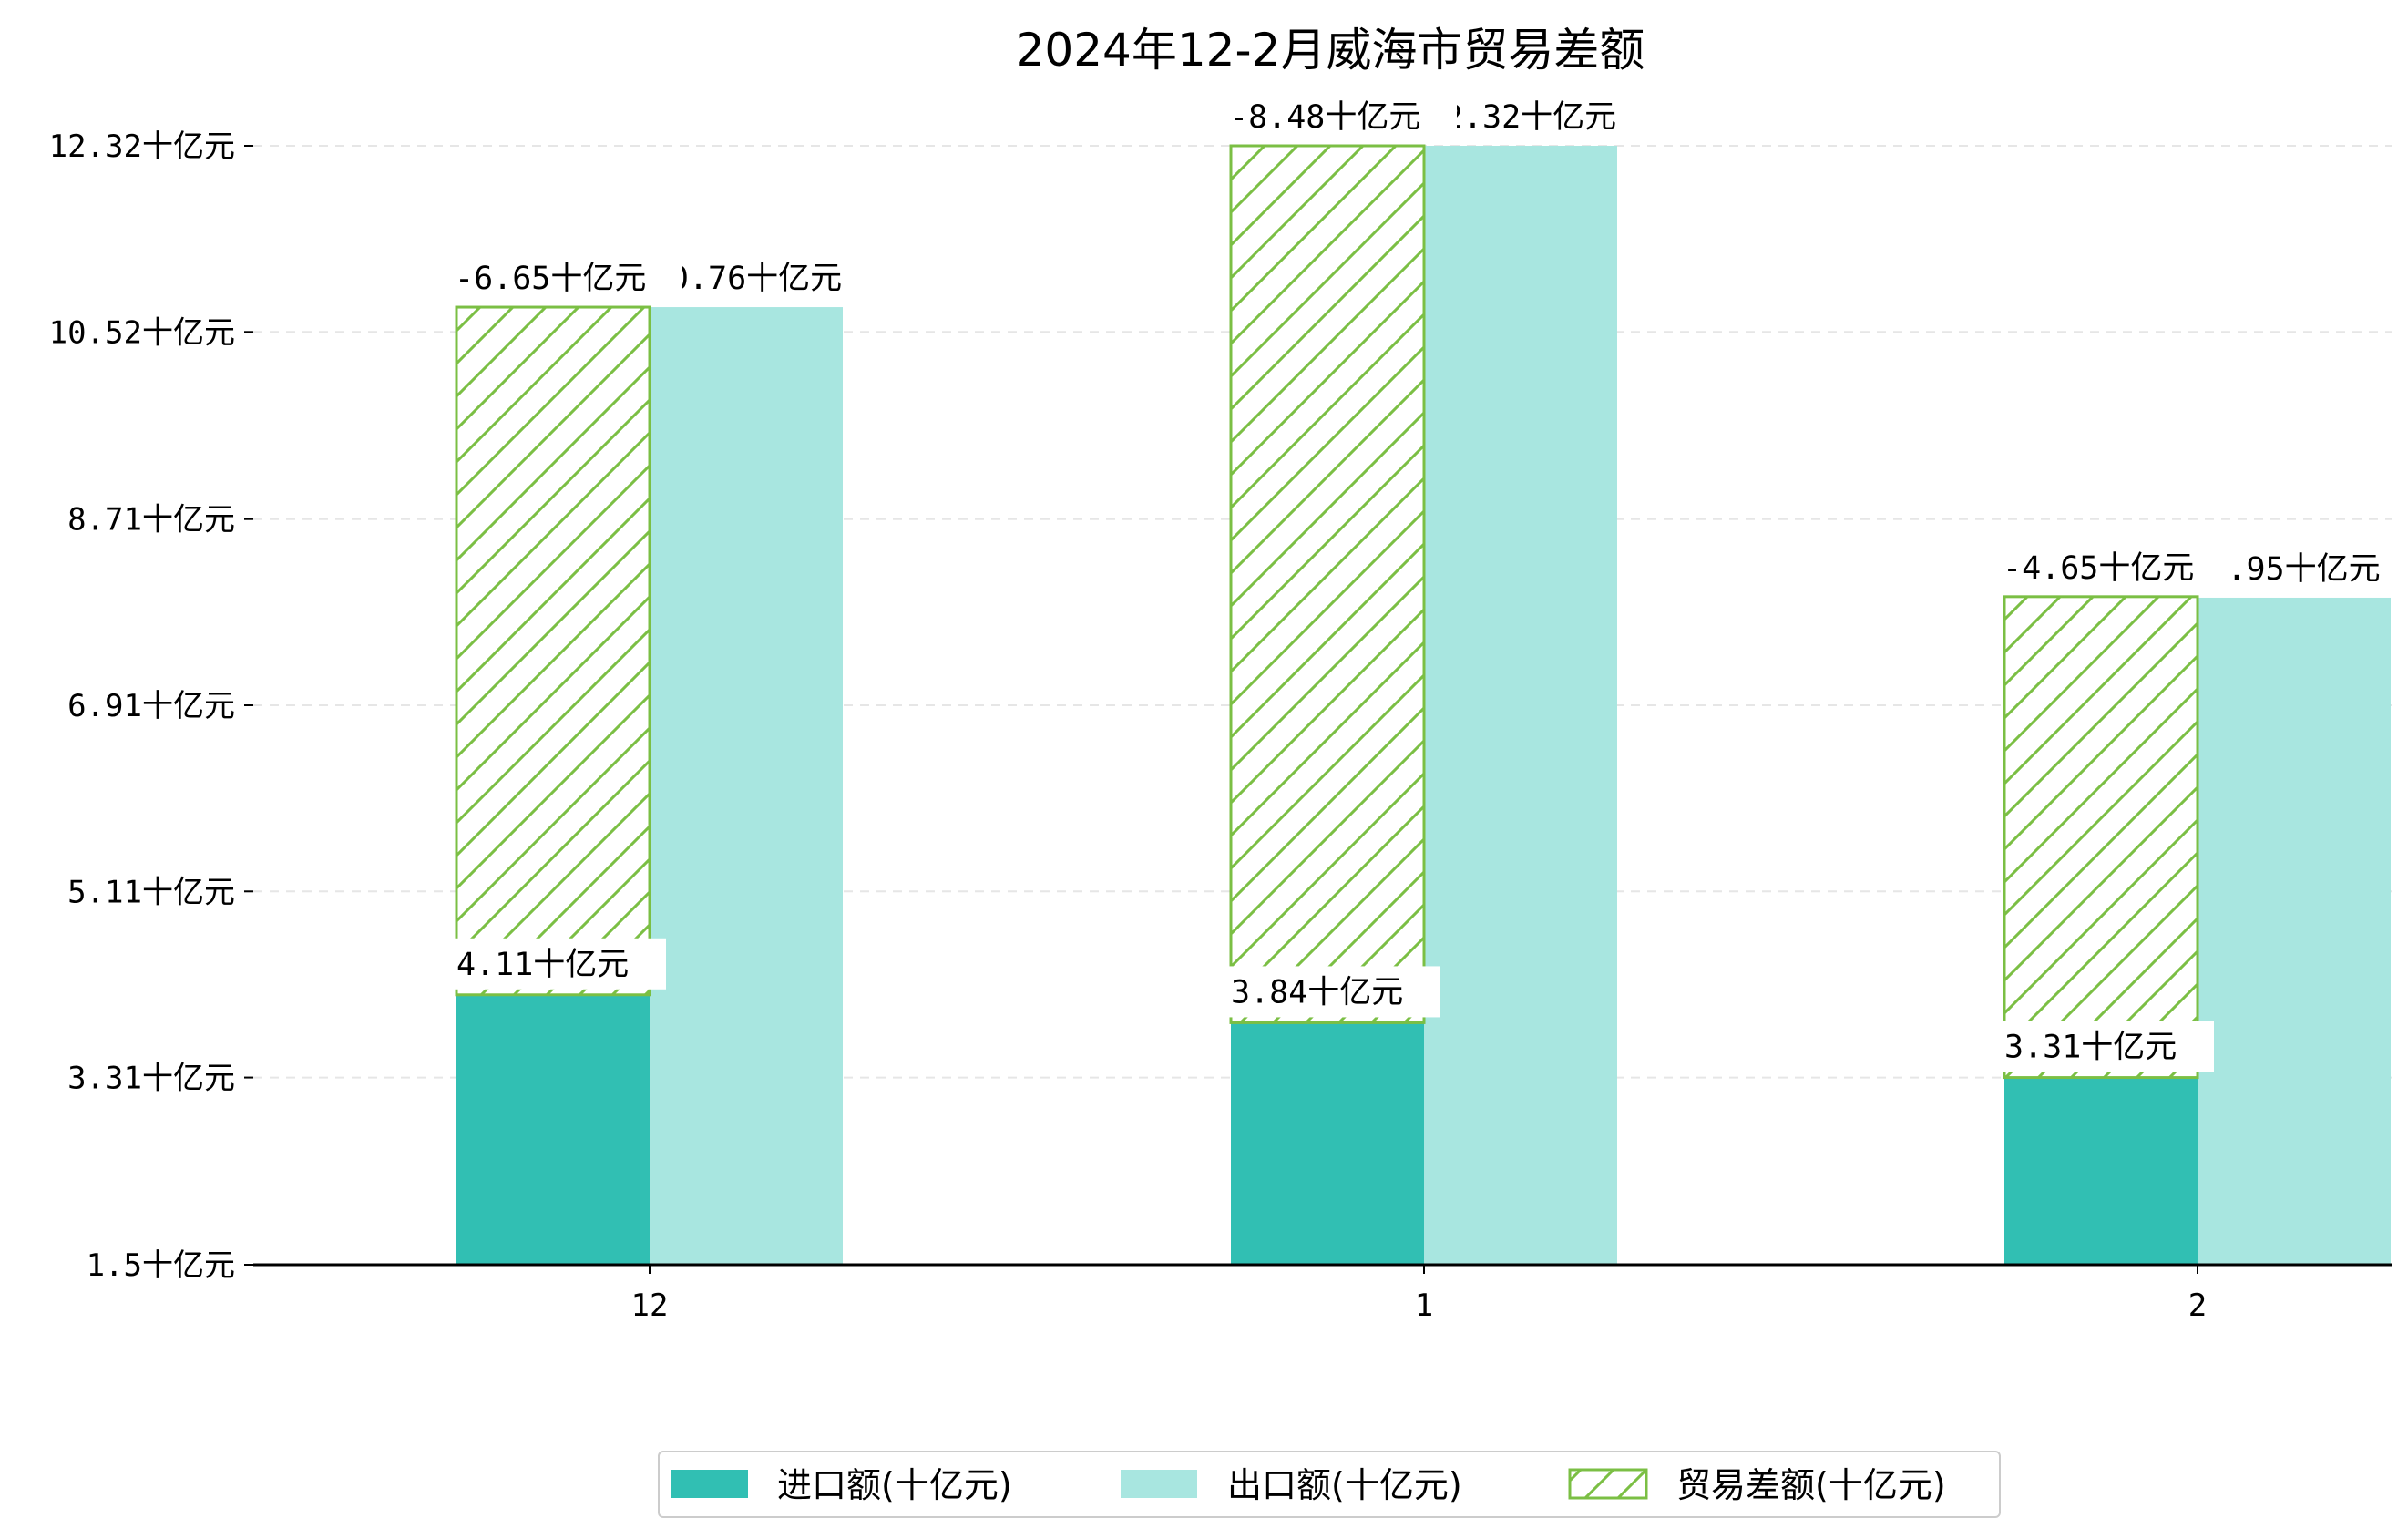 The image size is (2408, 1539). I want to click on legend-label-export: 出口额(十亿元), so click(1345, 1485).